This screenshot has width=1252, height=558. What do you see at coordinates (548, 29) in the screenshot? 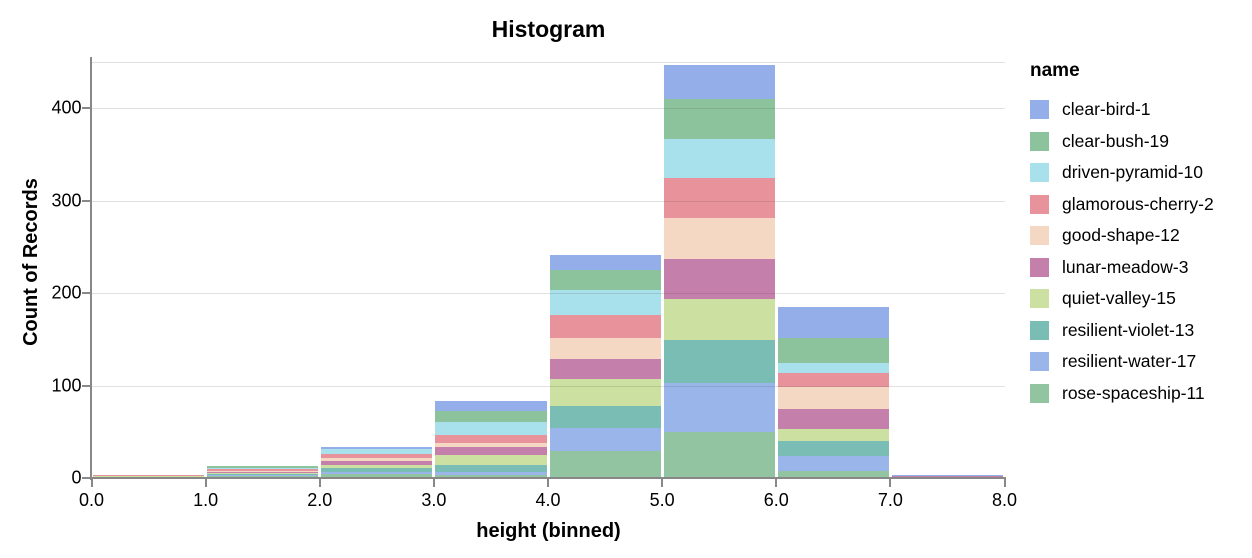
I see `chart-title: Histogram` at bounding box center [548, 29].